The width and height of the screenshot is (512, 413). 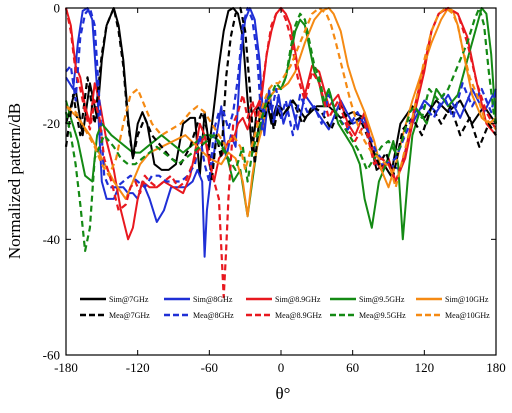 What do you see at coordinates (129, 315) in the screenshot?
I see `legend-label-mea-7ghz: Mea@7GHz` at bounding box center [129, 315].